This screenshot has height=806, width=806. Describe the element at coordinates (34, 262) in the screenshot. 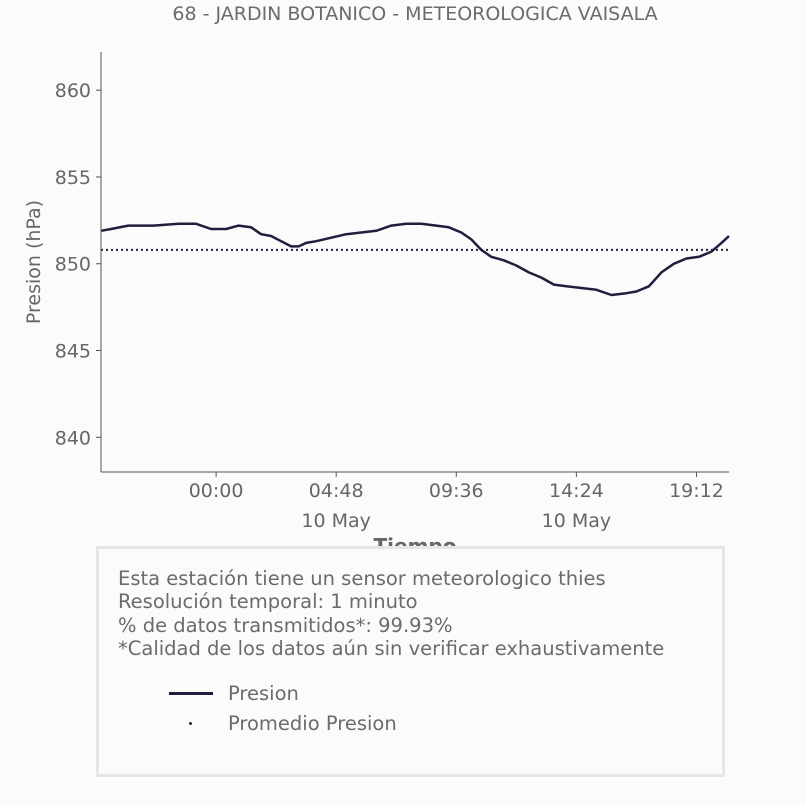

I see `y-axis-label: Presion (hPa)` at that location.